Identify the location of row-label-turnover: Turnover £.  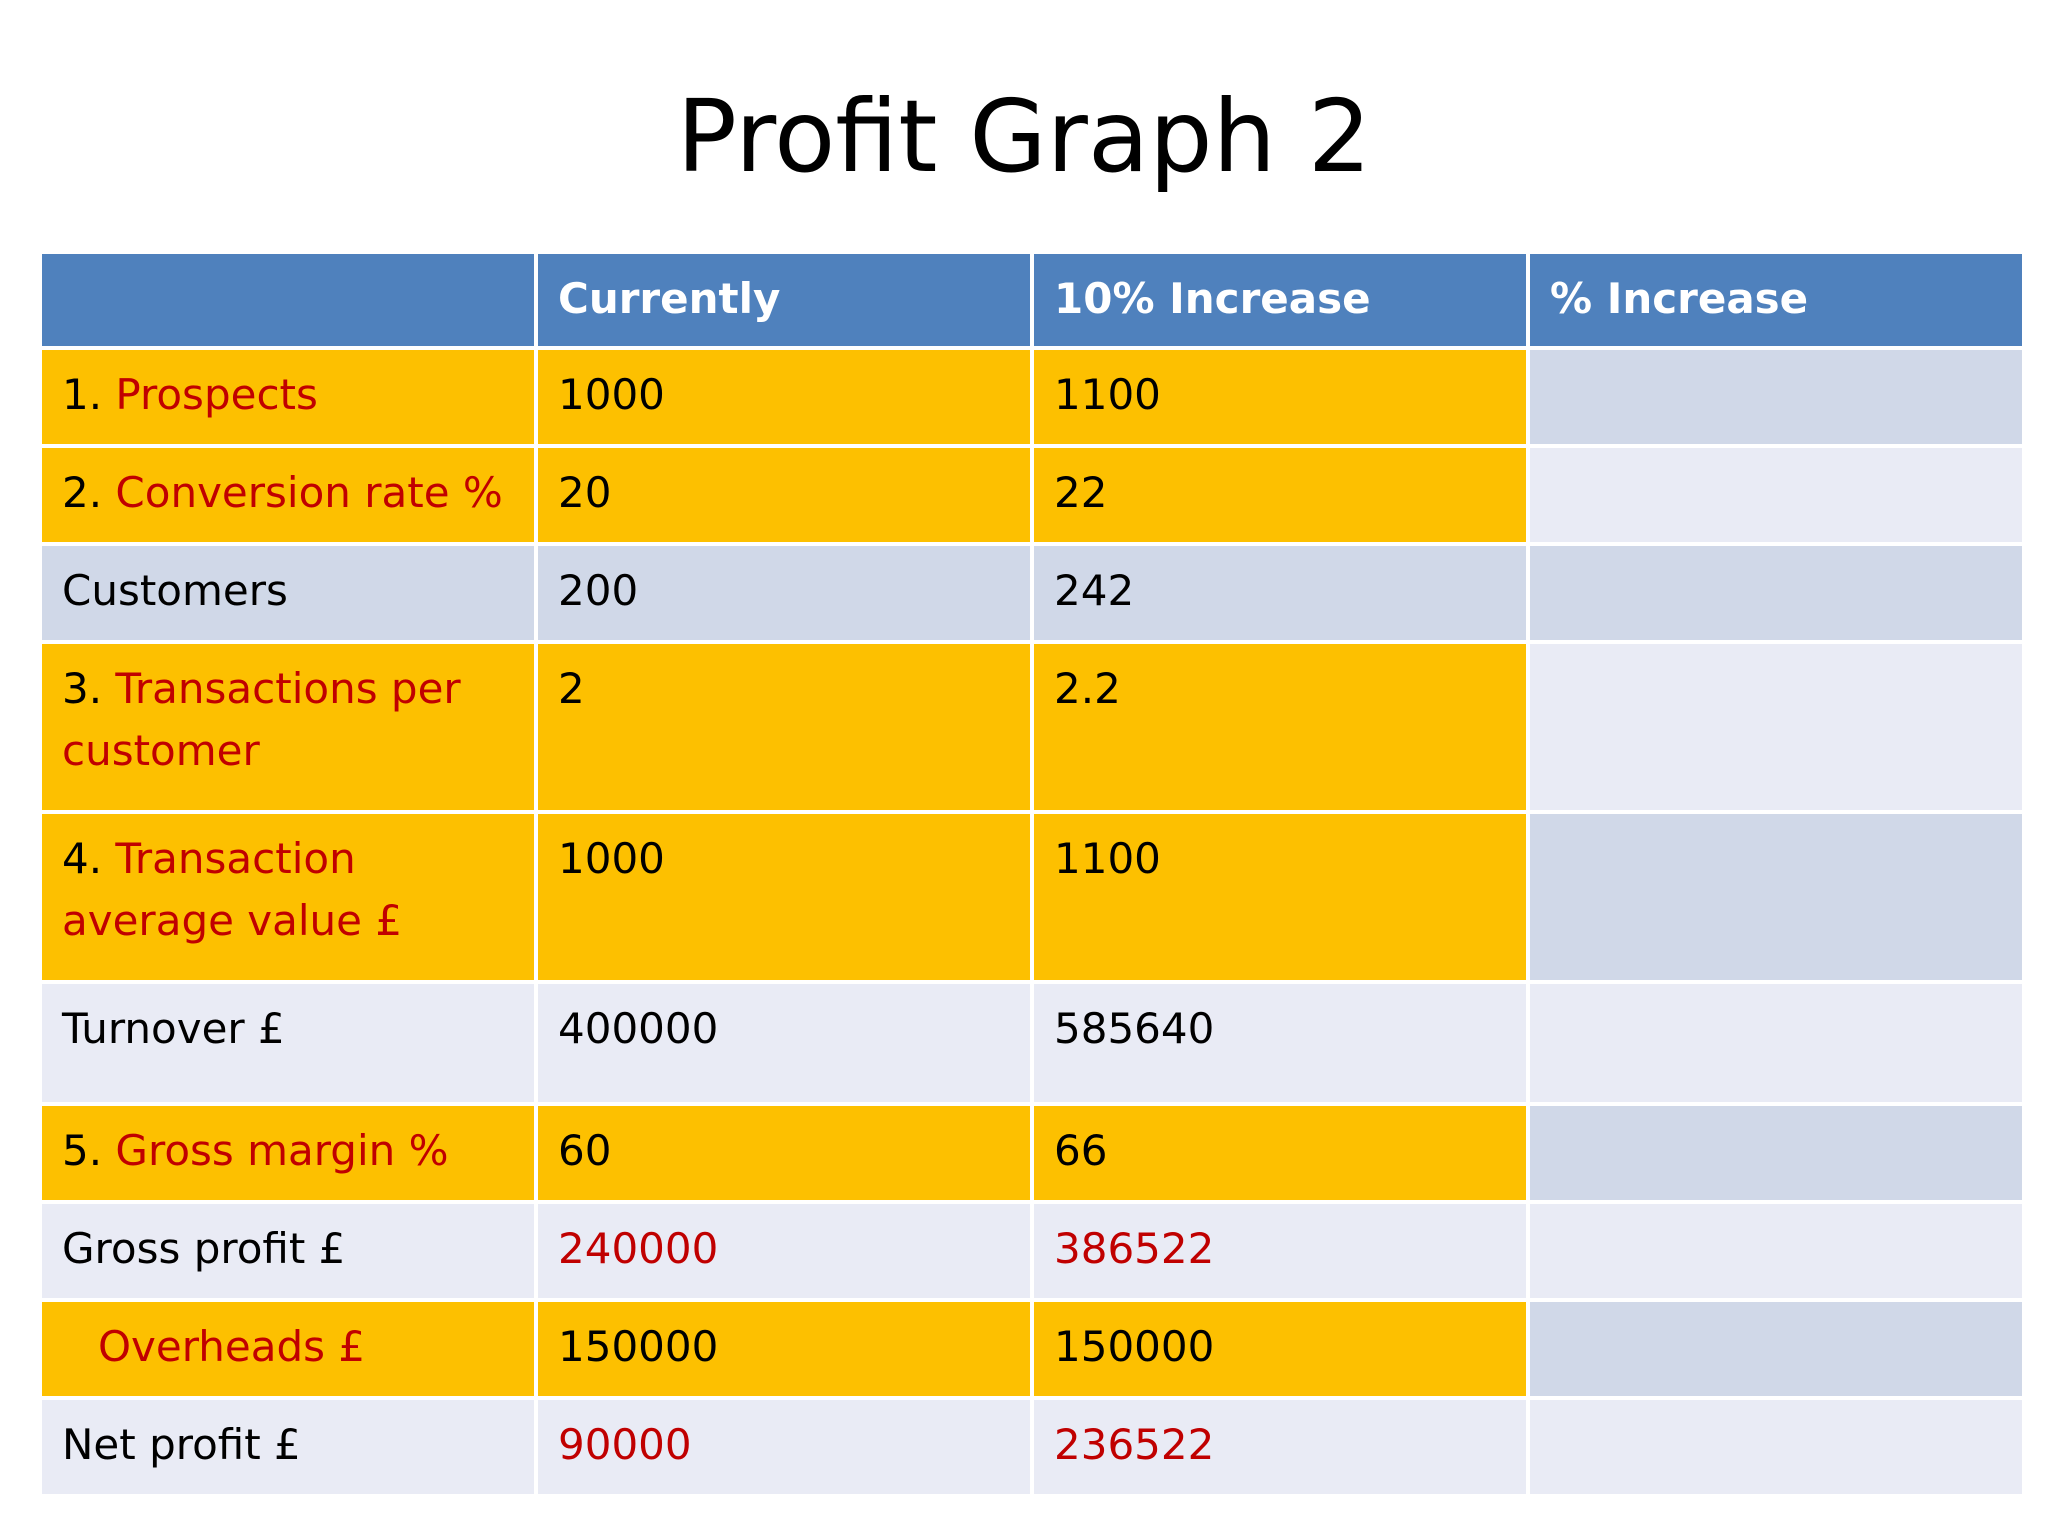
(288, 1043).